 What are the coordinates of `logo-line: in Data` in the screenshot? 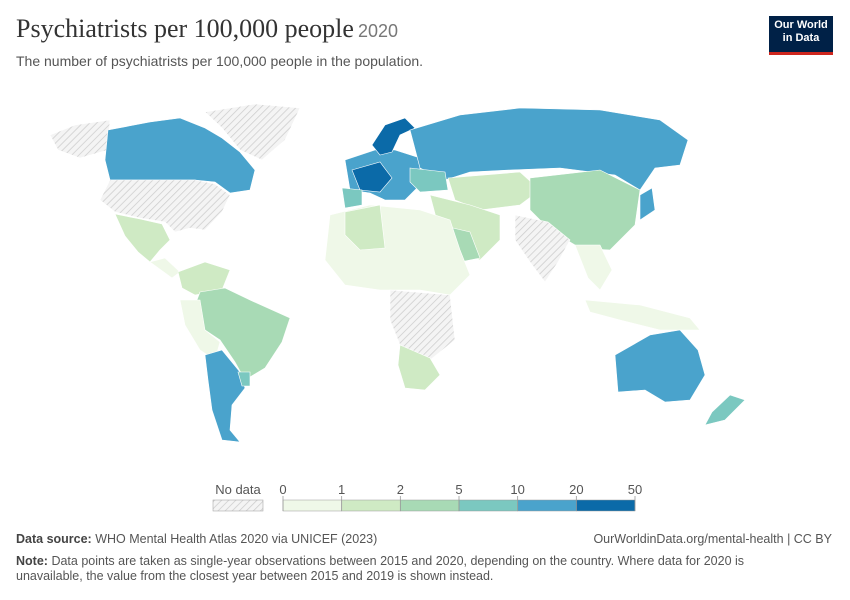 It's located at (801, 38).